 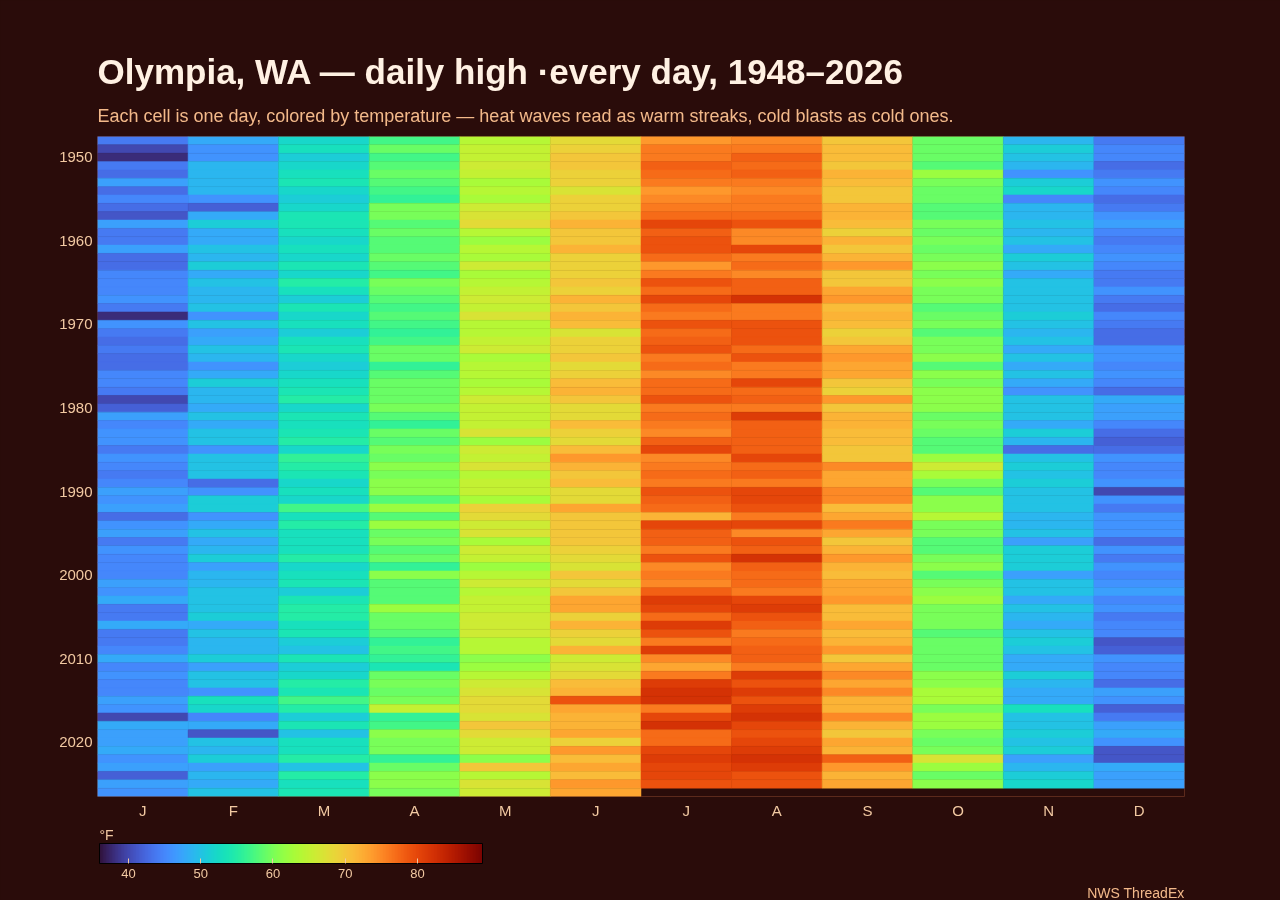 What do you see at coordinates (958, 810) in the screenshot?
I see `x-tick-label: O` at bounding box center [958, 810].